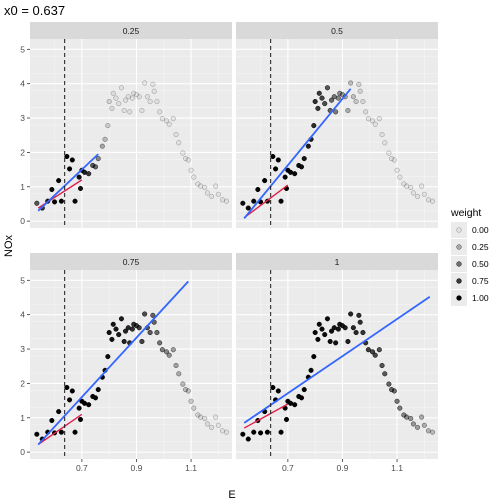 The image size is (504, 504). I want to click on local-fit-line, so click(266, 416).